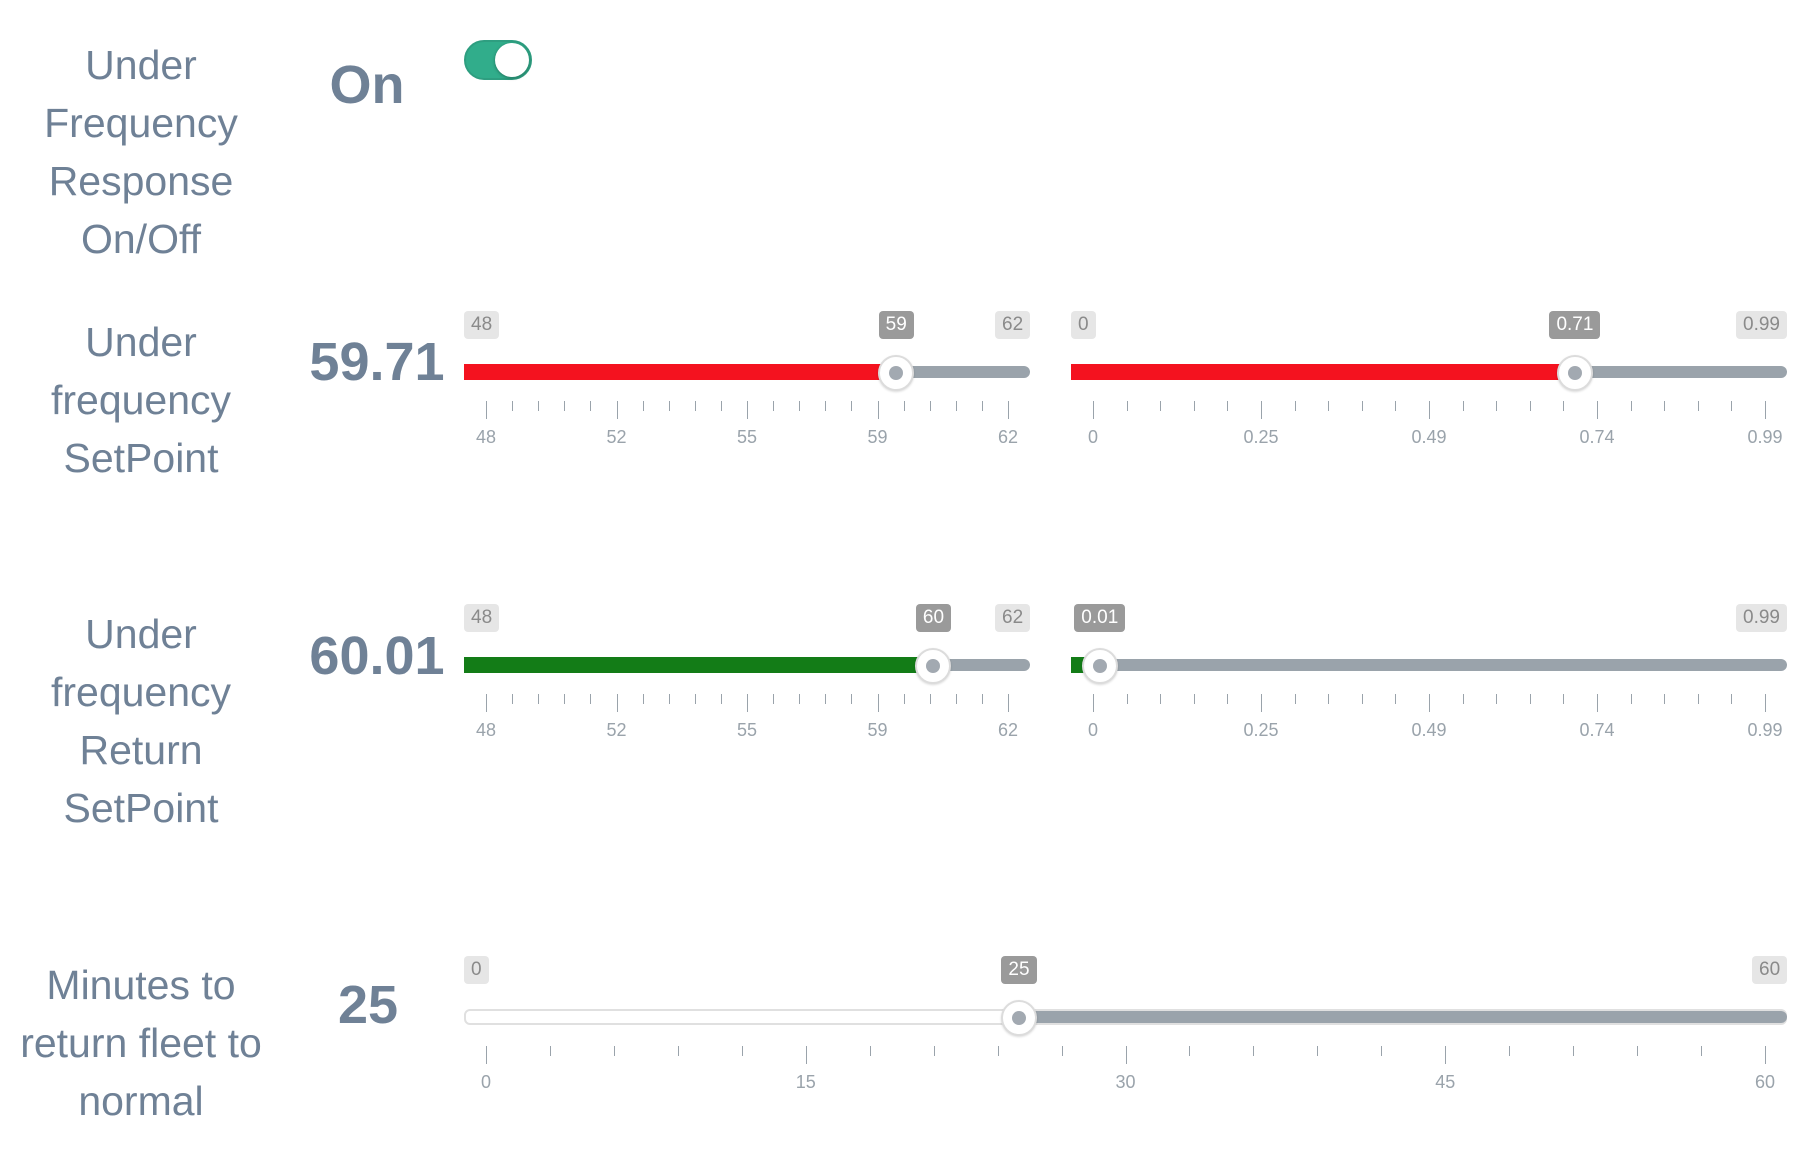 The width and height of the screenshot is (1812, 1158). What do you see at coordinates (141, 181) in the screenshot?
I see `label-line: Response` at bounding box center [141, 181].